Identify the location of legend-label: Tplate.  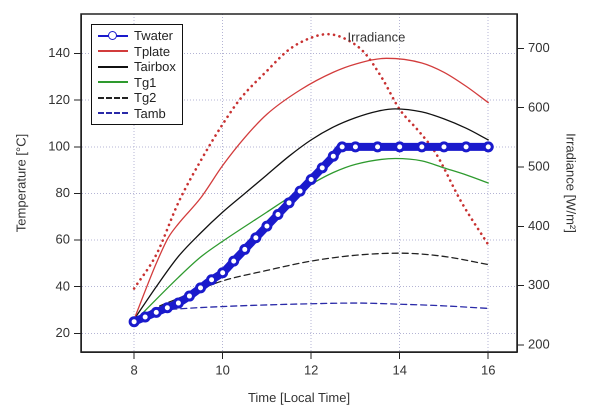
(152, 51).